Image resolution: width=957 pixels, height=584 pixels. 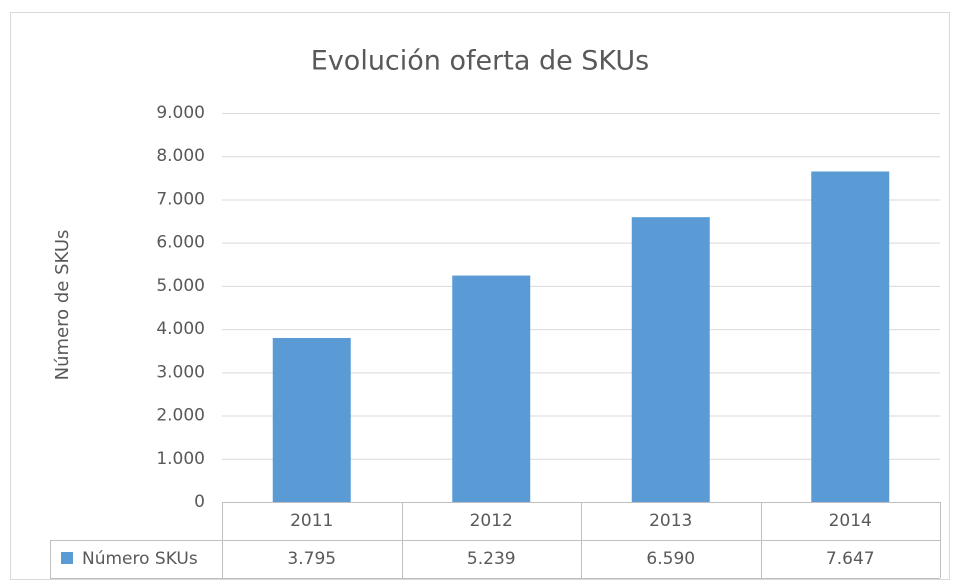 What do you see at coordinates (180, 459) in the screenshot?
I see `y-tick-label: 1.000` at bounding box center [180, 459].